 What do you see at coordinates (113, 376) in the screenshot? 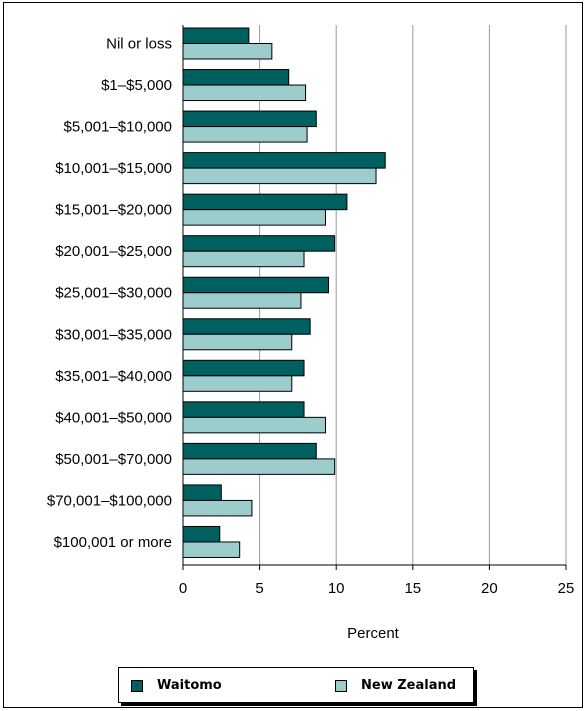
I see `category-label-8: $35,001–$40,000` at bounding box center [113, 376].